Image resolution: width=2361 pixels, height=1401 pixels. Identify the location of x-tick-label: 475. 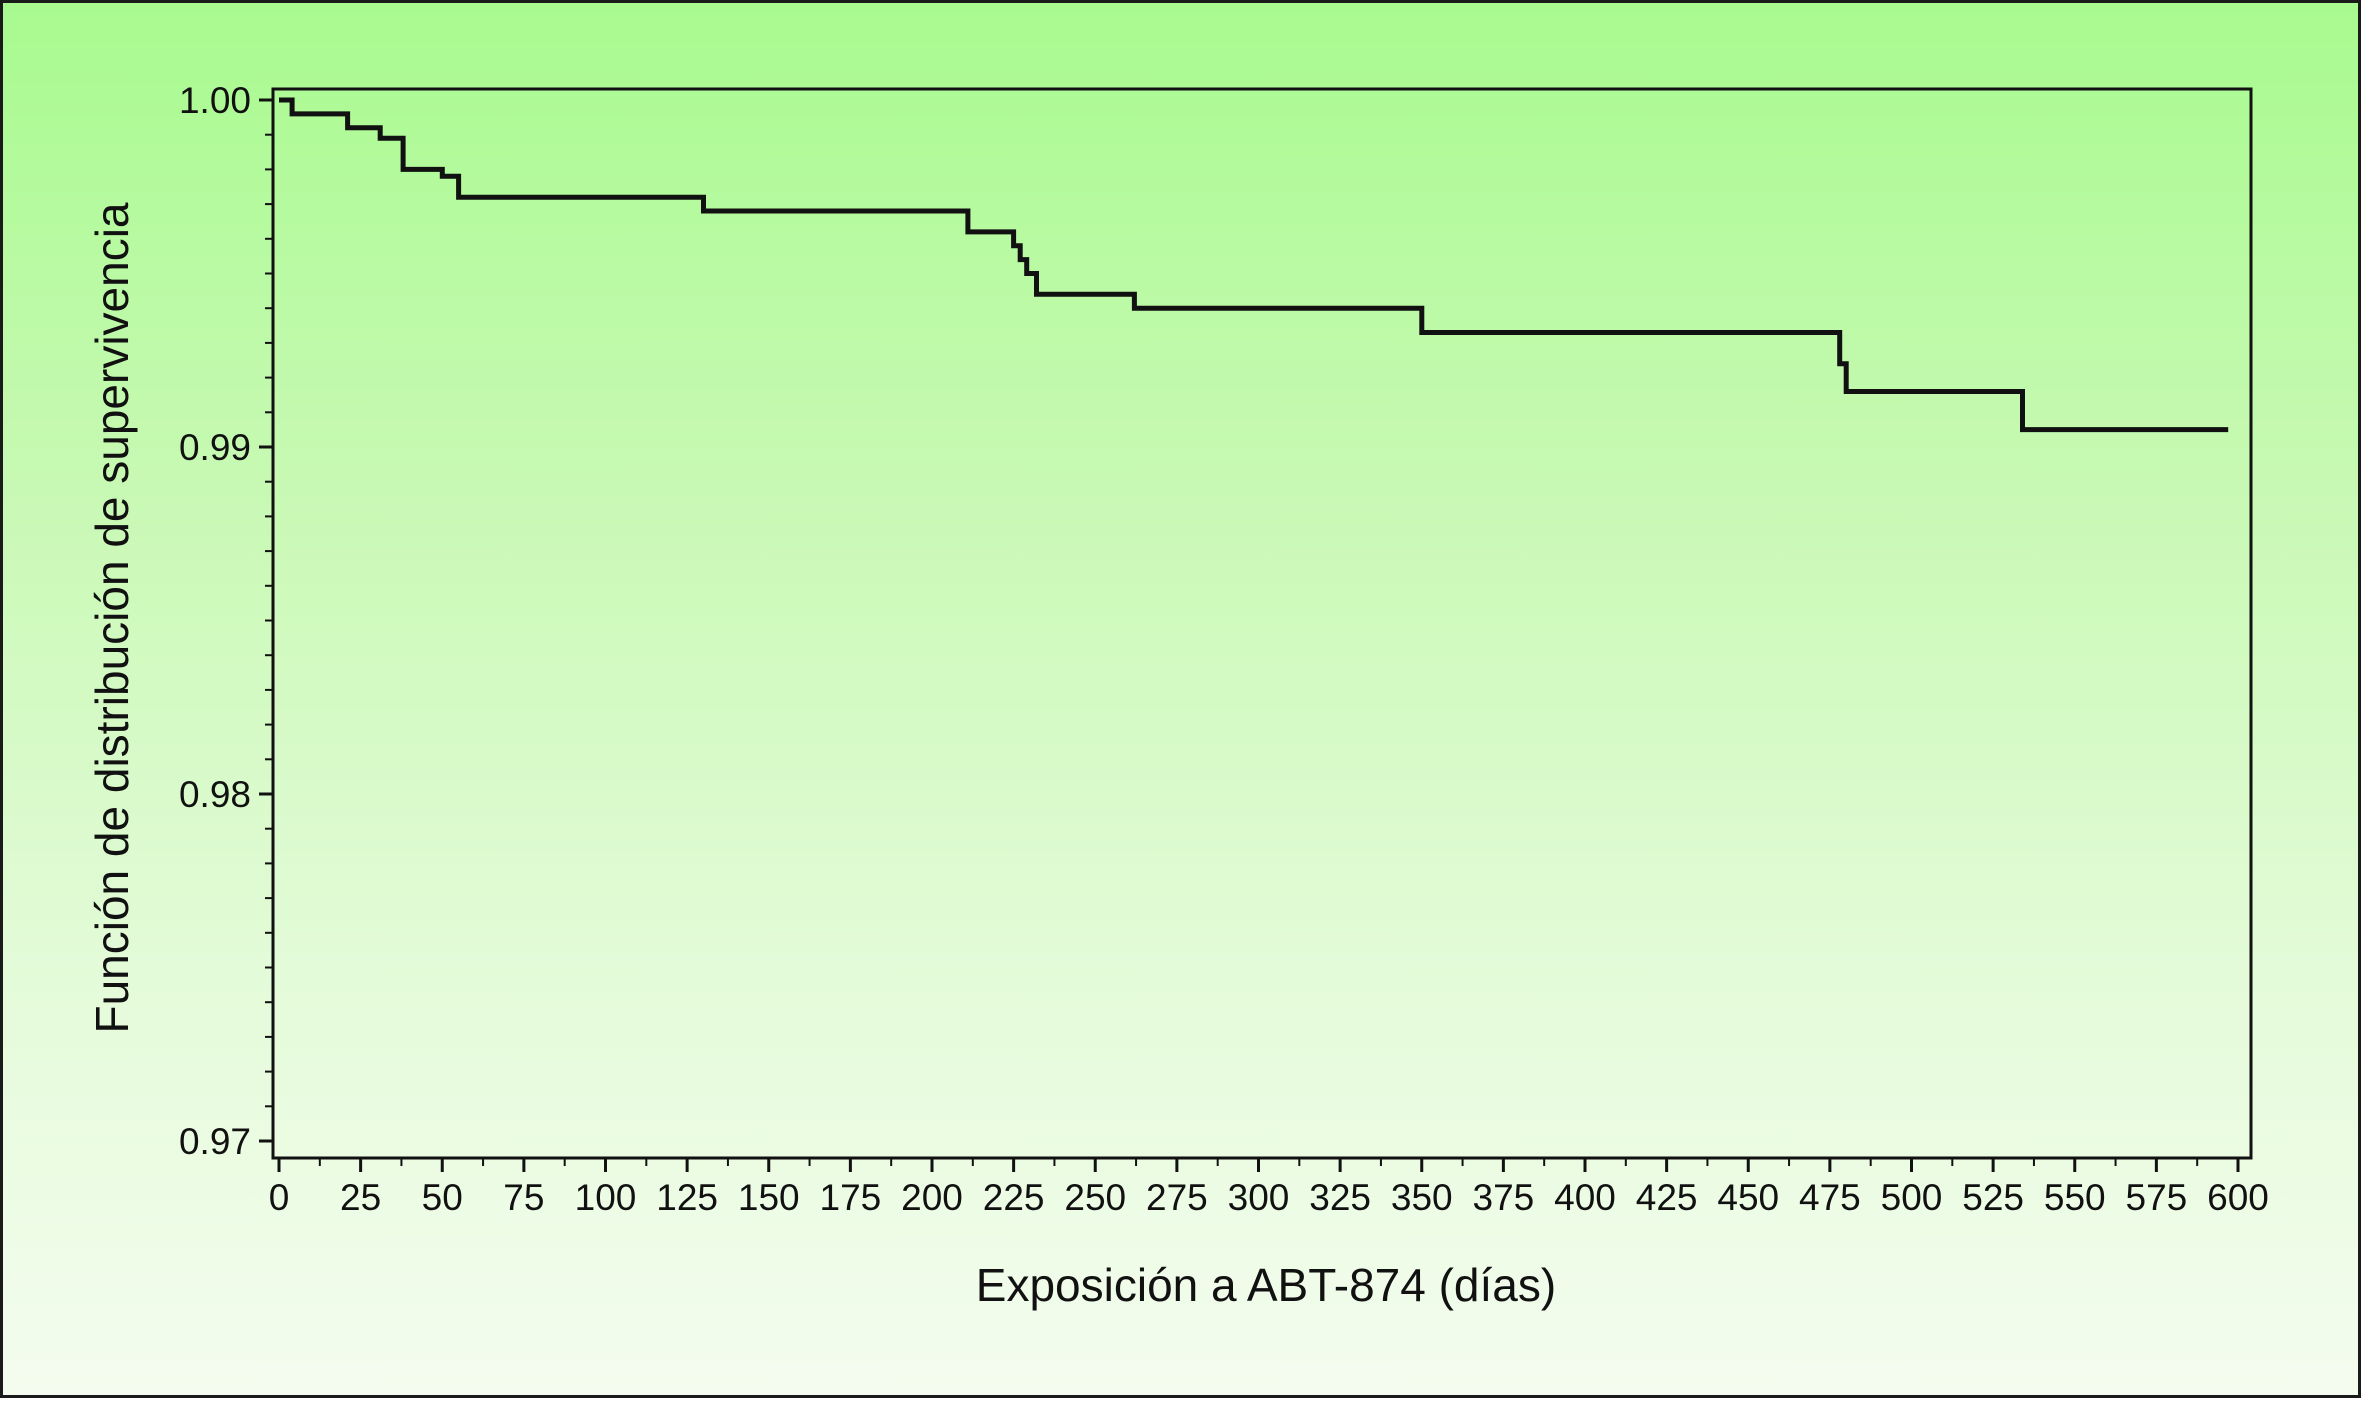
(1830, 1197).